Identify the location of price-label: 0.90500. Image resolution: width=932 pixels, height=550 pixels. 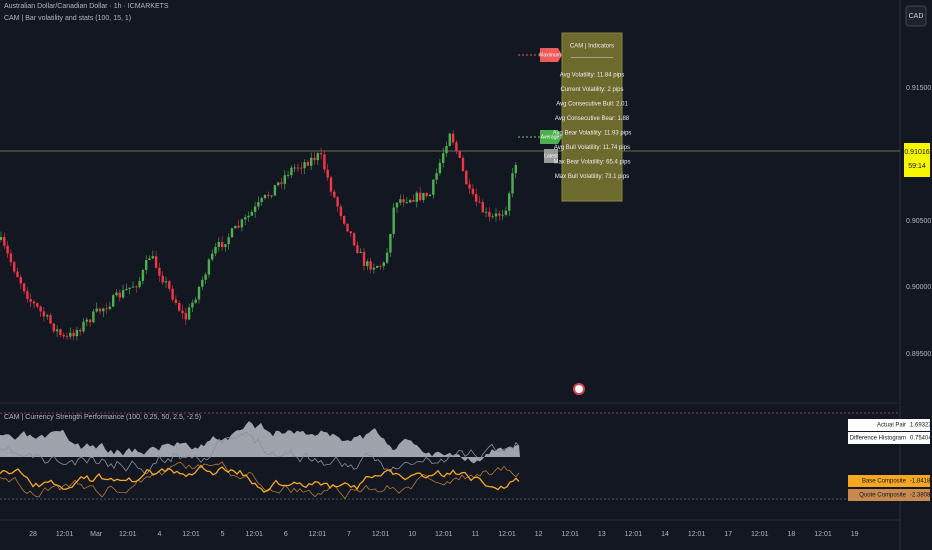
(918, 221).